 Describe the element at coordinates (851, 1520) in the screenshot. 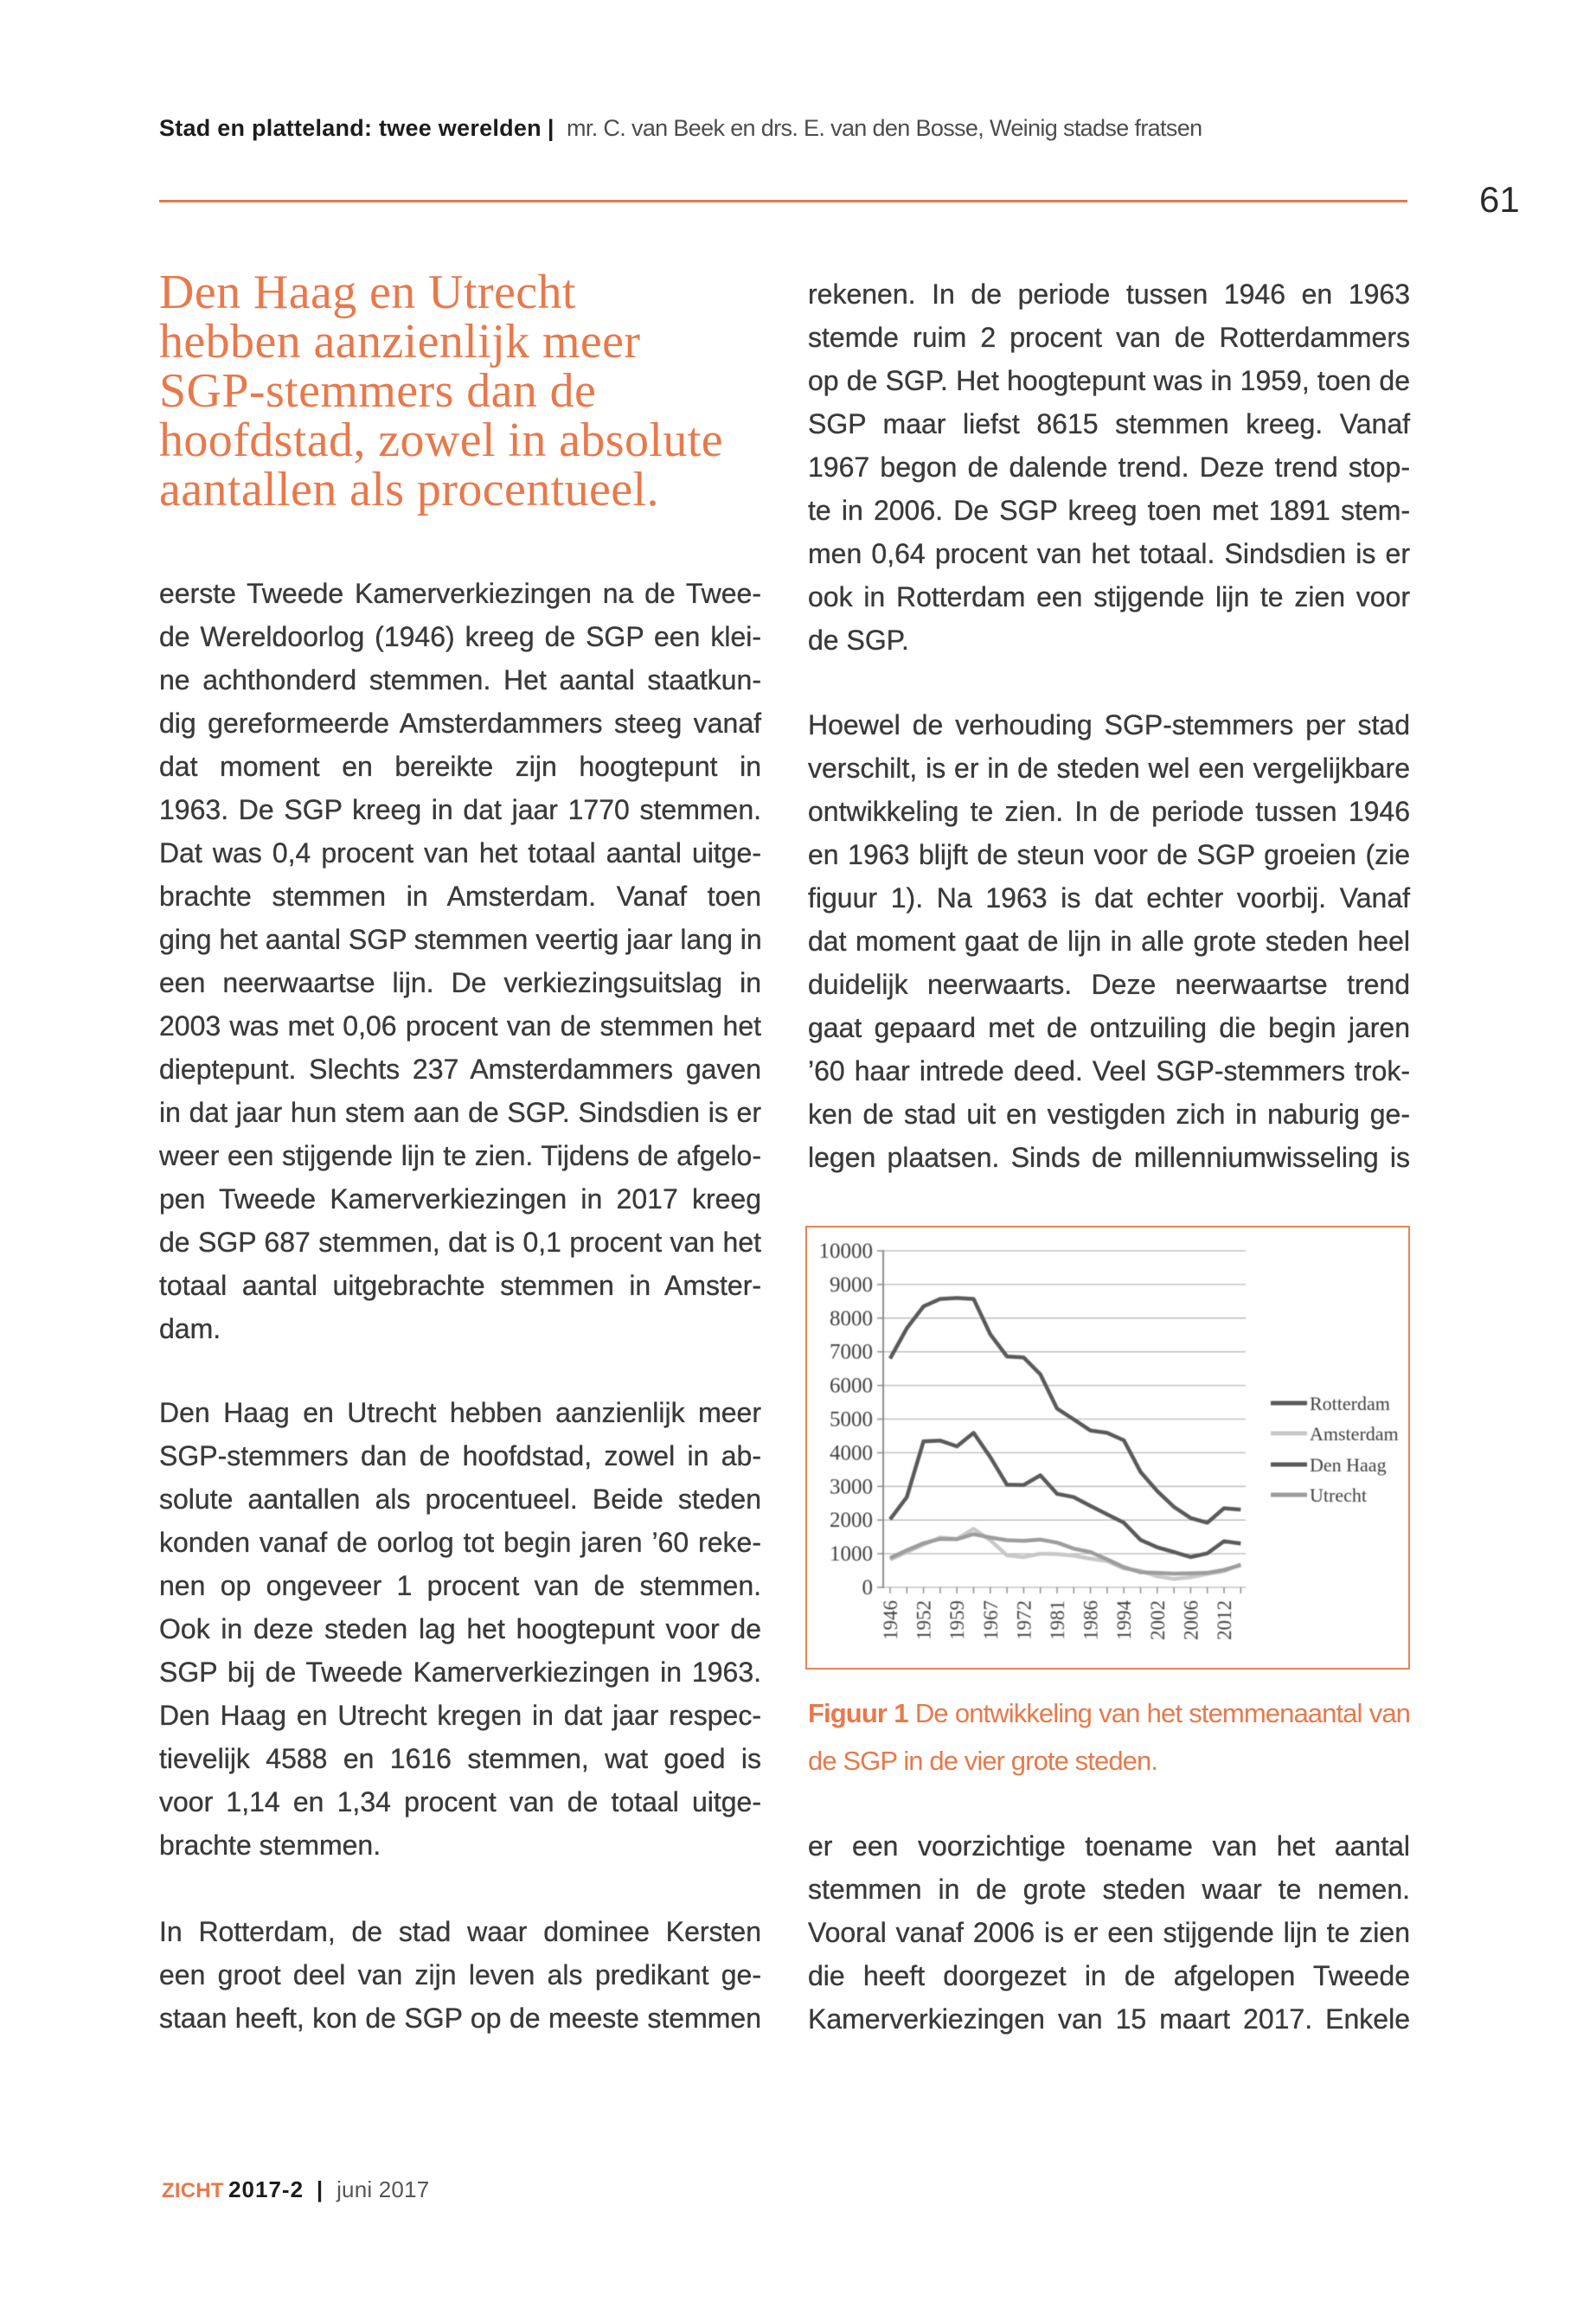

I see `svg-text: 2000` at that location.